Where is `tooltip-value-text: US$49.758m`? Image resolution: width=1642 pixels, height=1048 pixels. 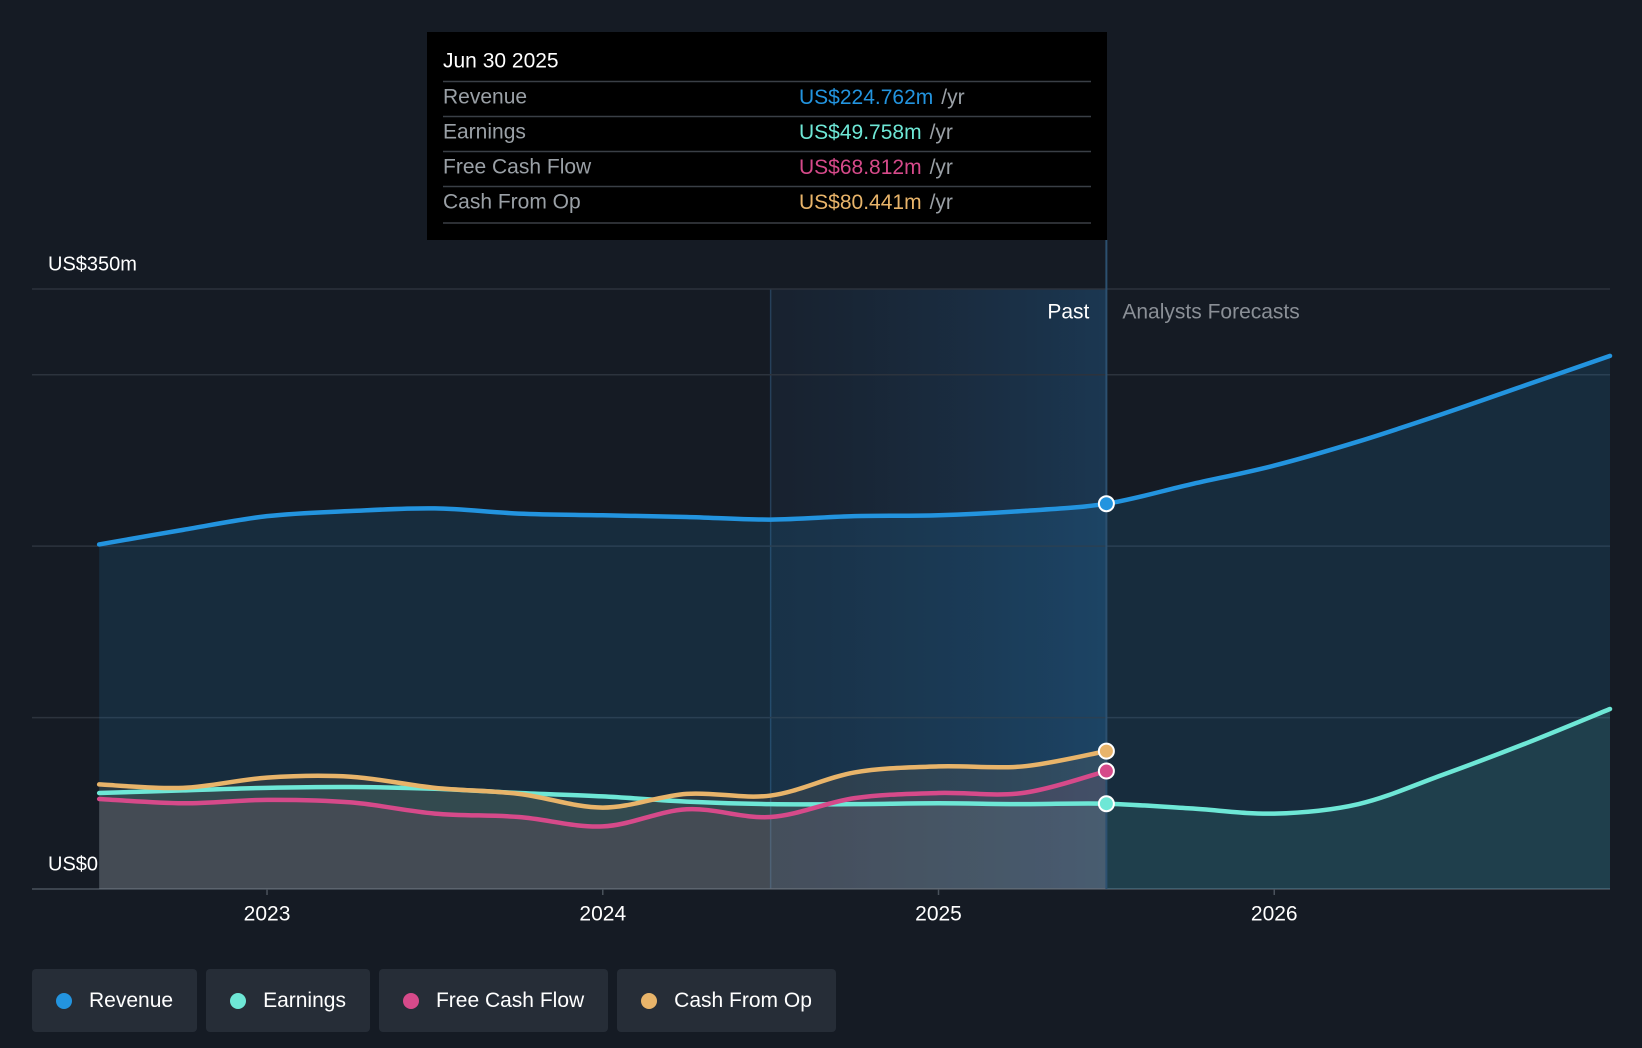 tooltip-value-text: US$49.758m is located at coordinates (860, 132).